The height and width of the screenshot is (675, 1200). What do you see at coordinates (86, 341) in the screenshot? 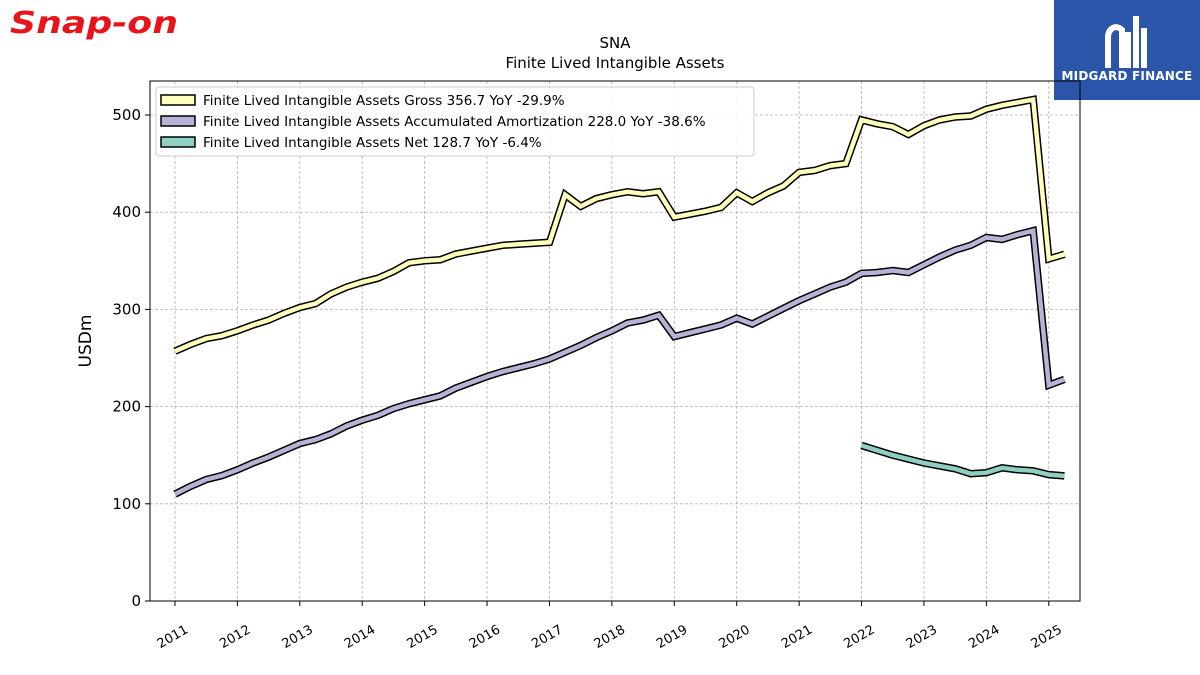
I see `y-axis-label: USDm` at bounding box center [86, 341].